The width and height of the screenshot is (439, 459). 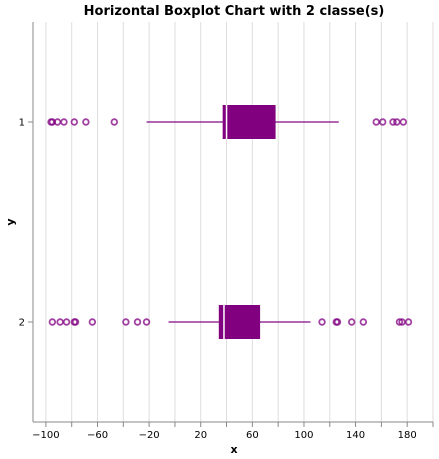 I want to click on x-tick-label: 100, so click(x=303, y=435).